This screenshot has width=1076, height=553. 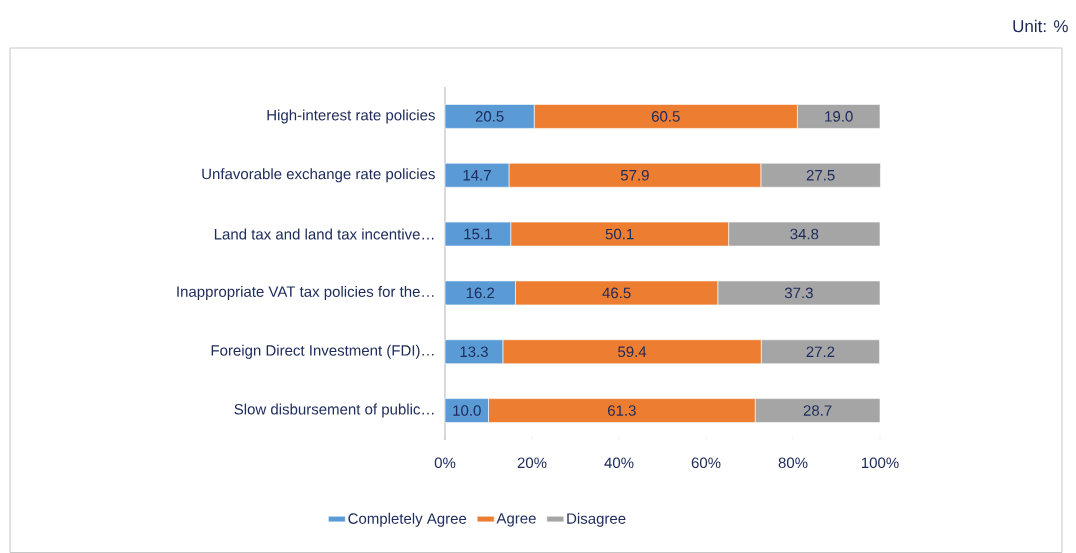 I want to click on data-label: 50.1, so click(x=619, y=234).